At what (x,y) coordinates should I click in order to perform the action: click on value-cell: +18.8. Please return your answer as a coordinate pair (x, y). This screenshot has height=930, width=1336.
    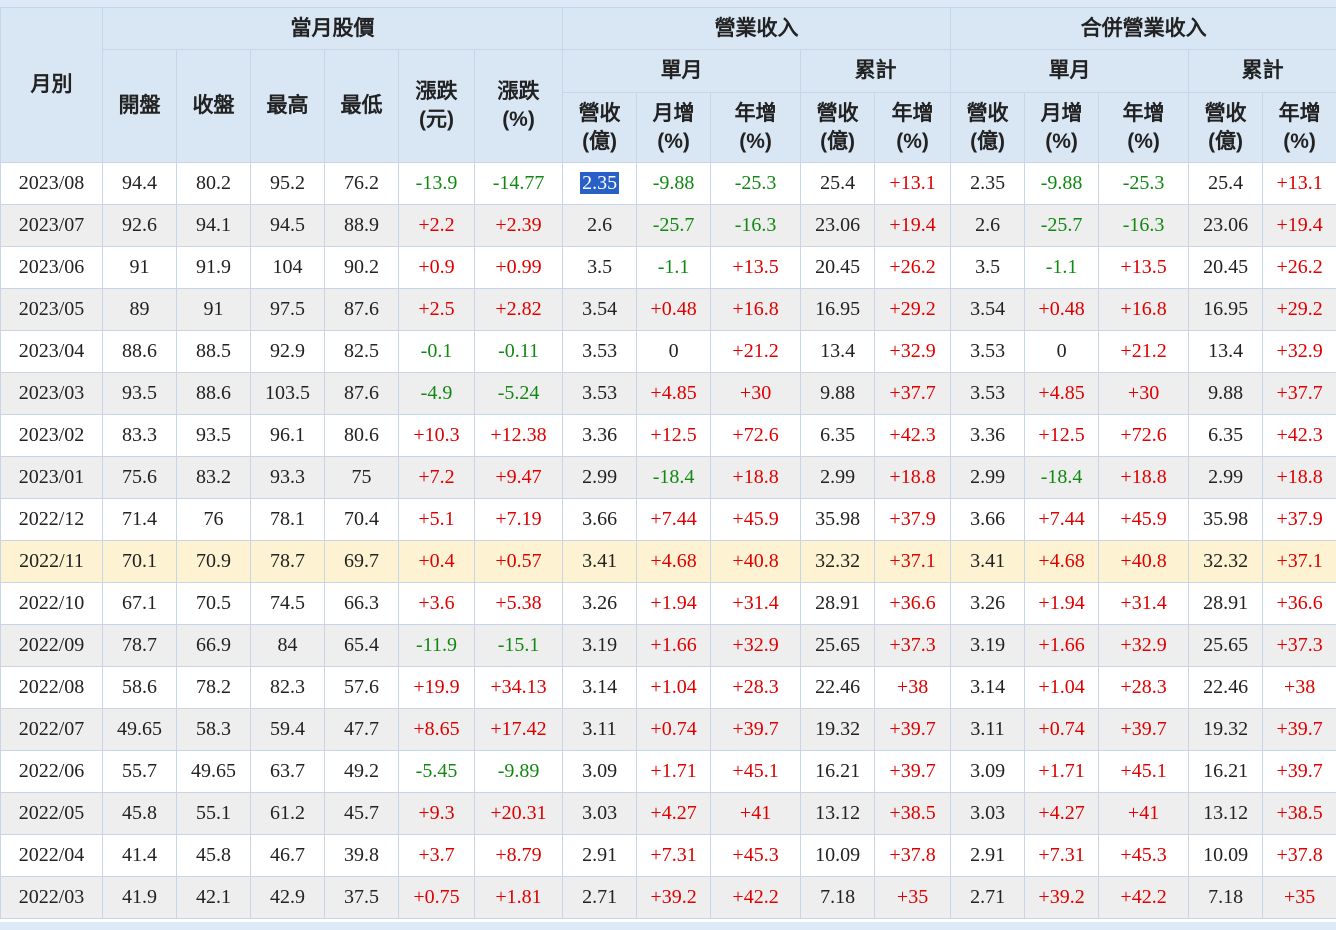
    Looking at the image, I should click on (756, 477).